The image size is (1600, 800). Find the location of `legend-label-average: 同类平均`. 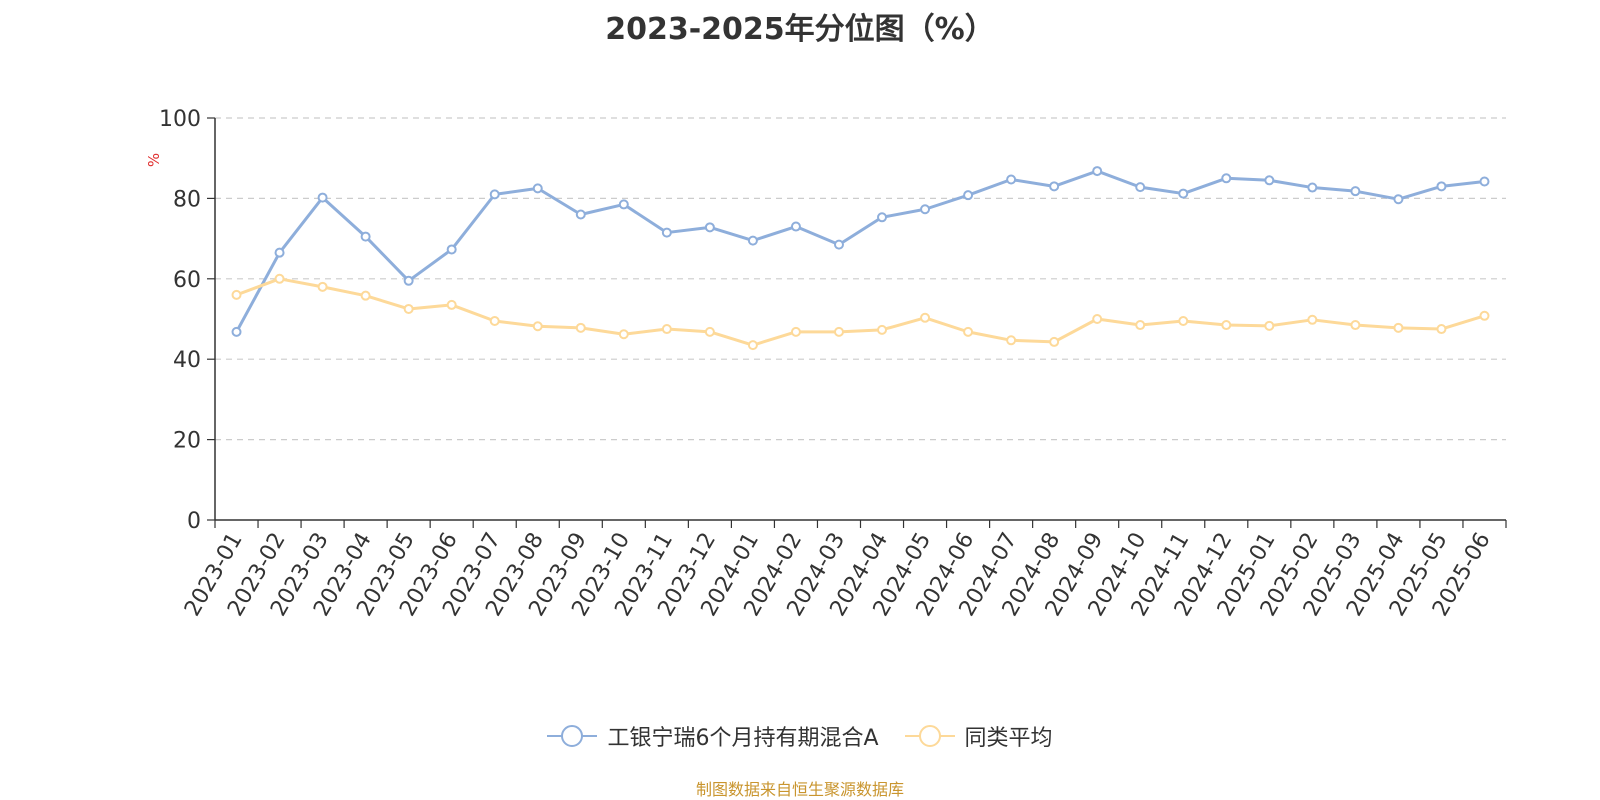

legend-label-average: 同类平均 is located at coordinates (1008, 738).